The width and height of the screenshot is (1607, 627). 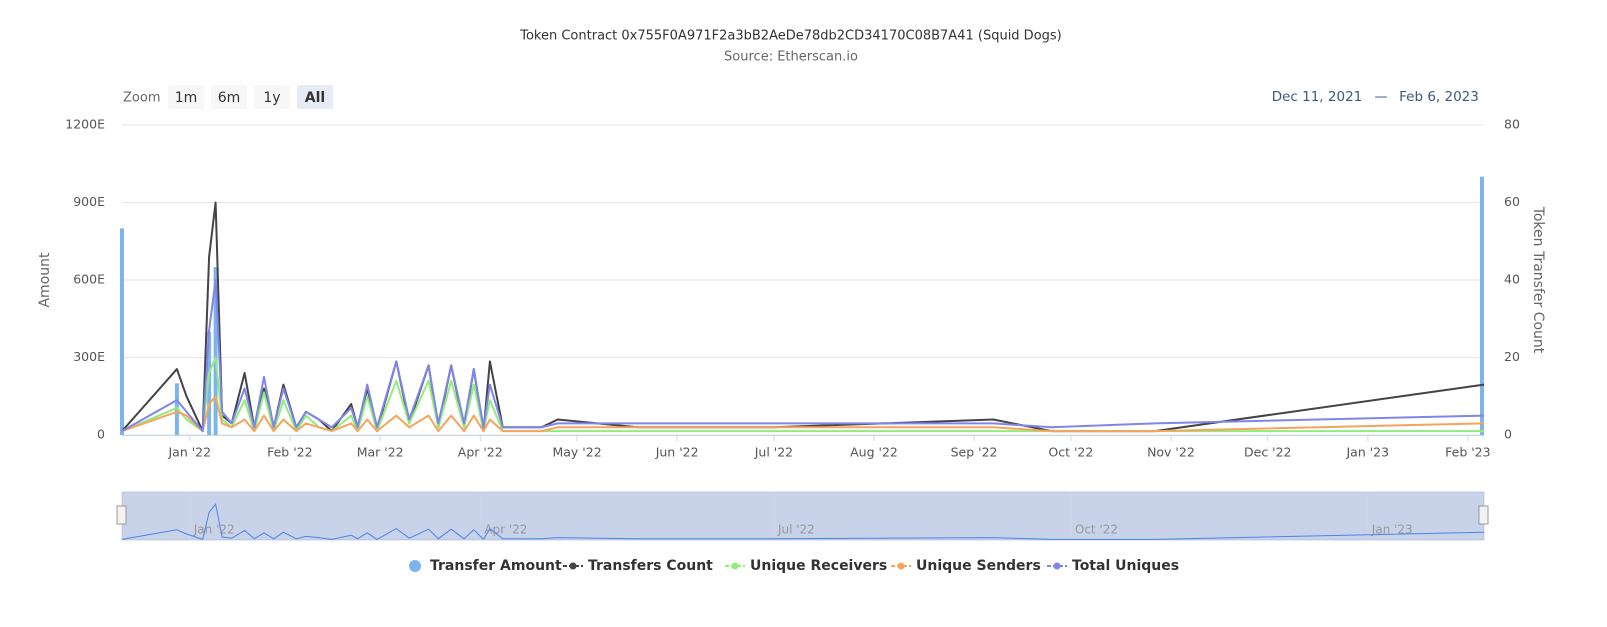 I want to click on zoom-button-label: 1y, so click(x=271, y=98).